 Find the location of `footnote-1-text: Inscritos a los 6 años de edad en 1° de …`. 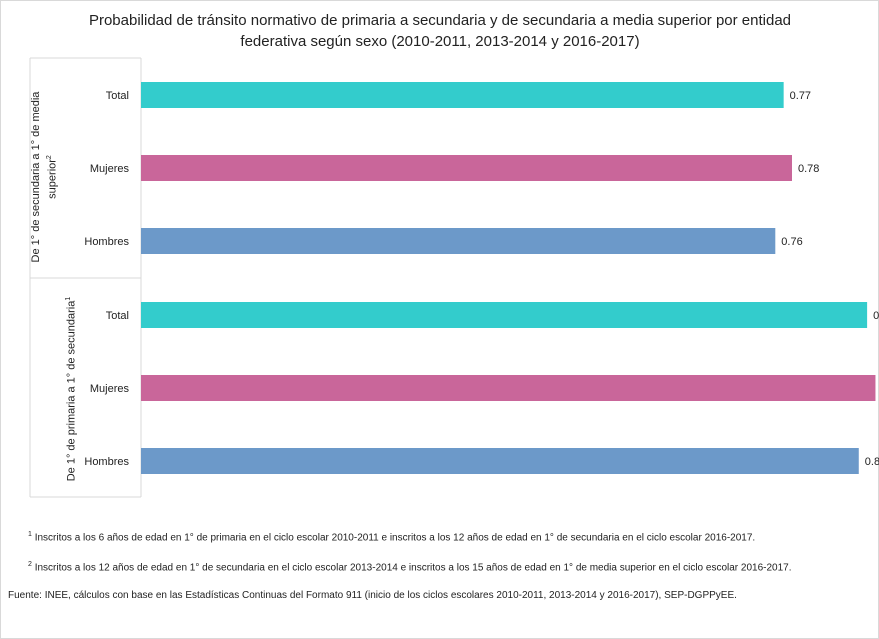

footnote-1-text: Inscritos a los 6 años de edad en 1° de … is located at coordinates (395, 538).